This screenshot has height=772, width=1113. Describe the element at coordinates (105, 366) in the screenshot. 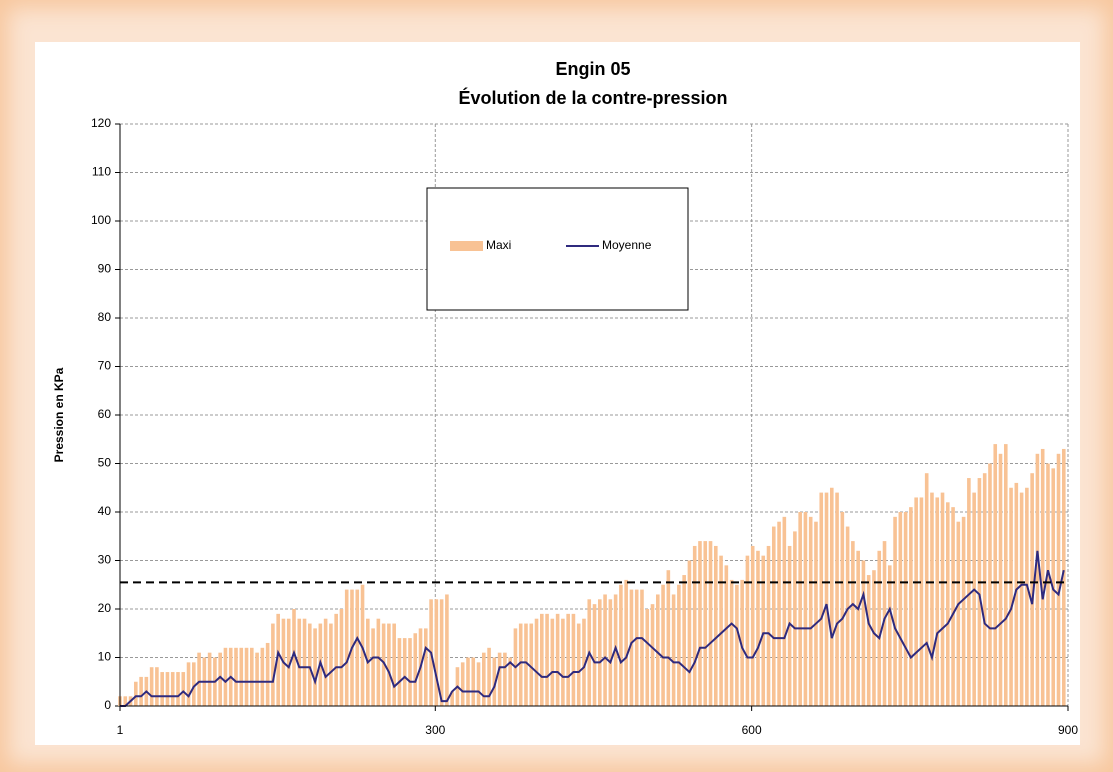

I see `y-tick-label: 70` at that location.